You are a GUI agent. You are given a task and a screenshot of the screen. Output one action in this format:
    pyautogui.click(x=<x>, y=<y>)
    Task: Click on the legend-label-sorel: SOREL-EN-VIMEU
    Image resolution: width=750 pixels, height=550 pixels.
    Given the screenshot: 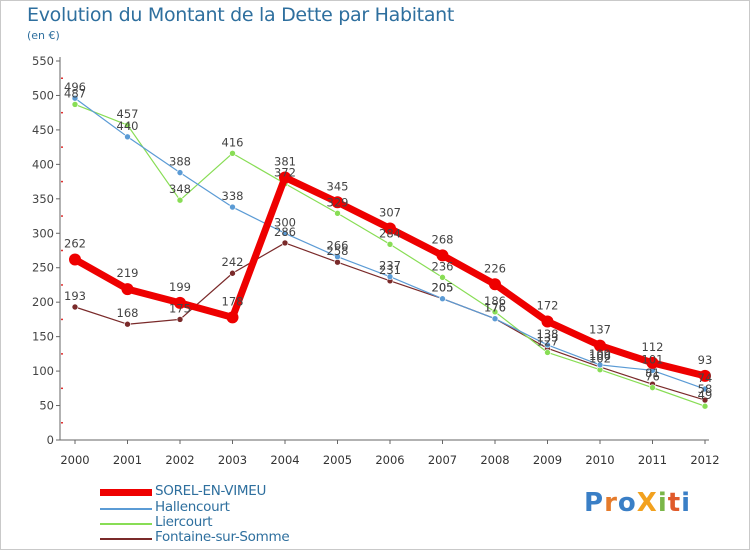 What is the action you would take?
    pyautogui.click(x=211, y=491)
    